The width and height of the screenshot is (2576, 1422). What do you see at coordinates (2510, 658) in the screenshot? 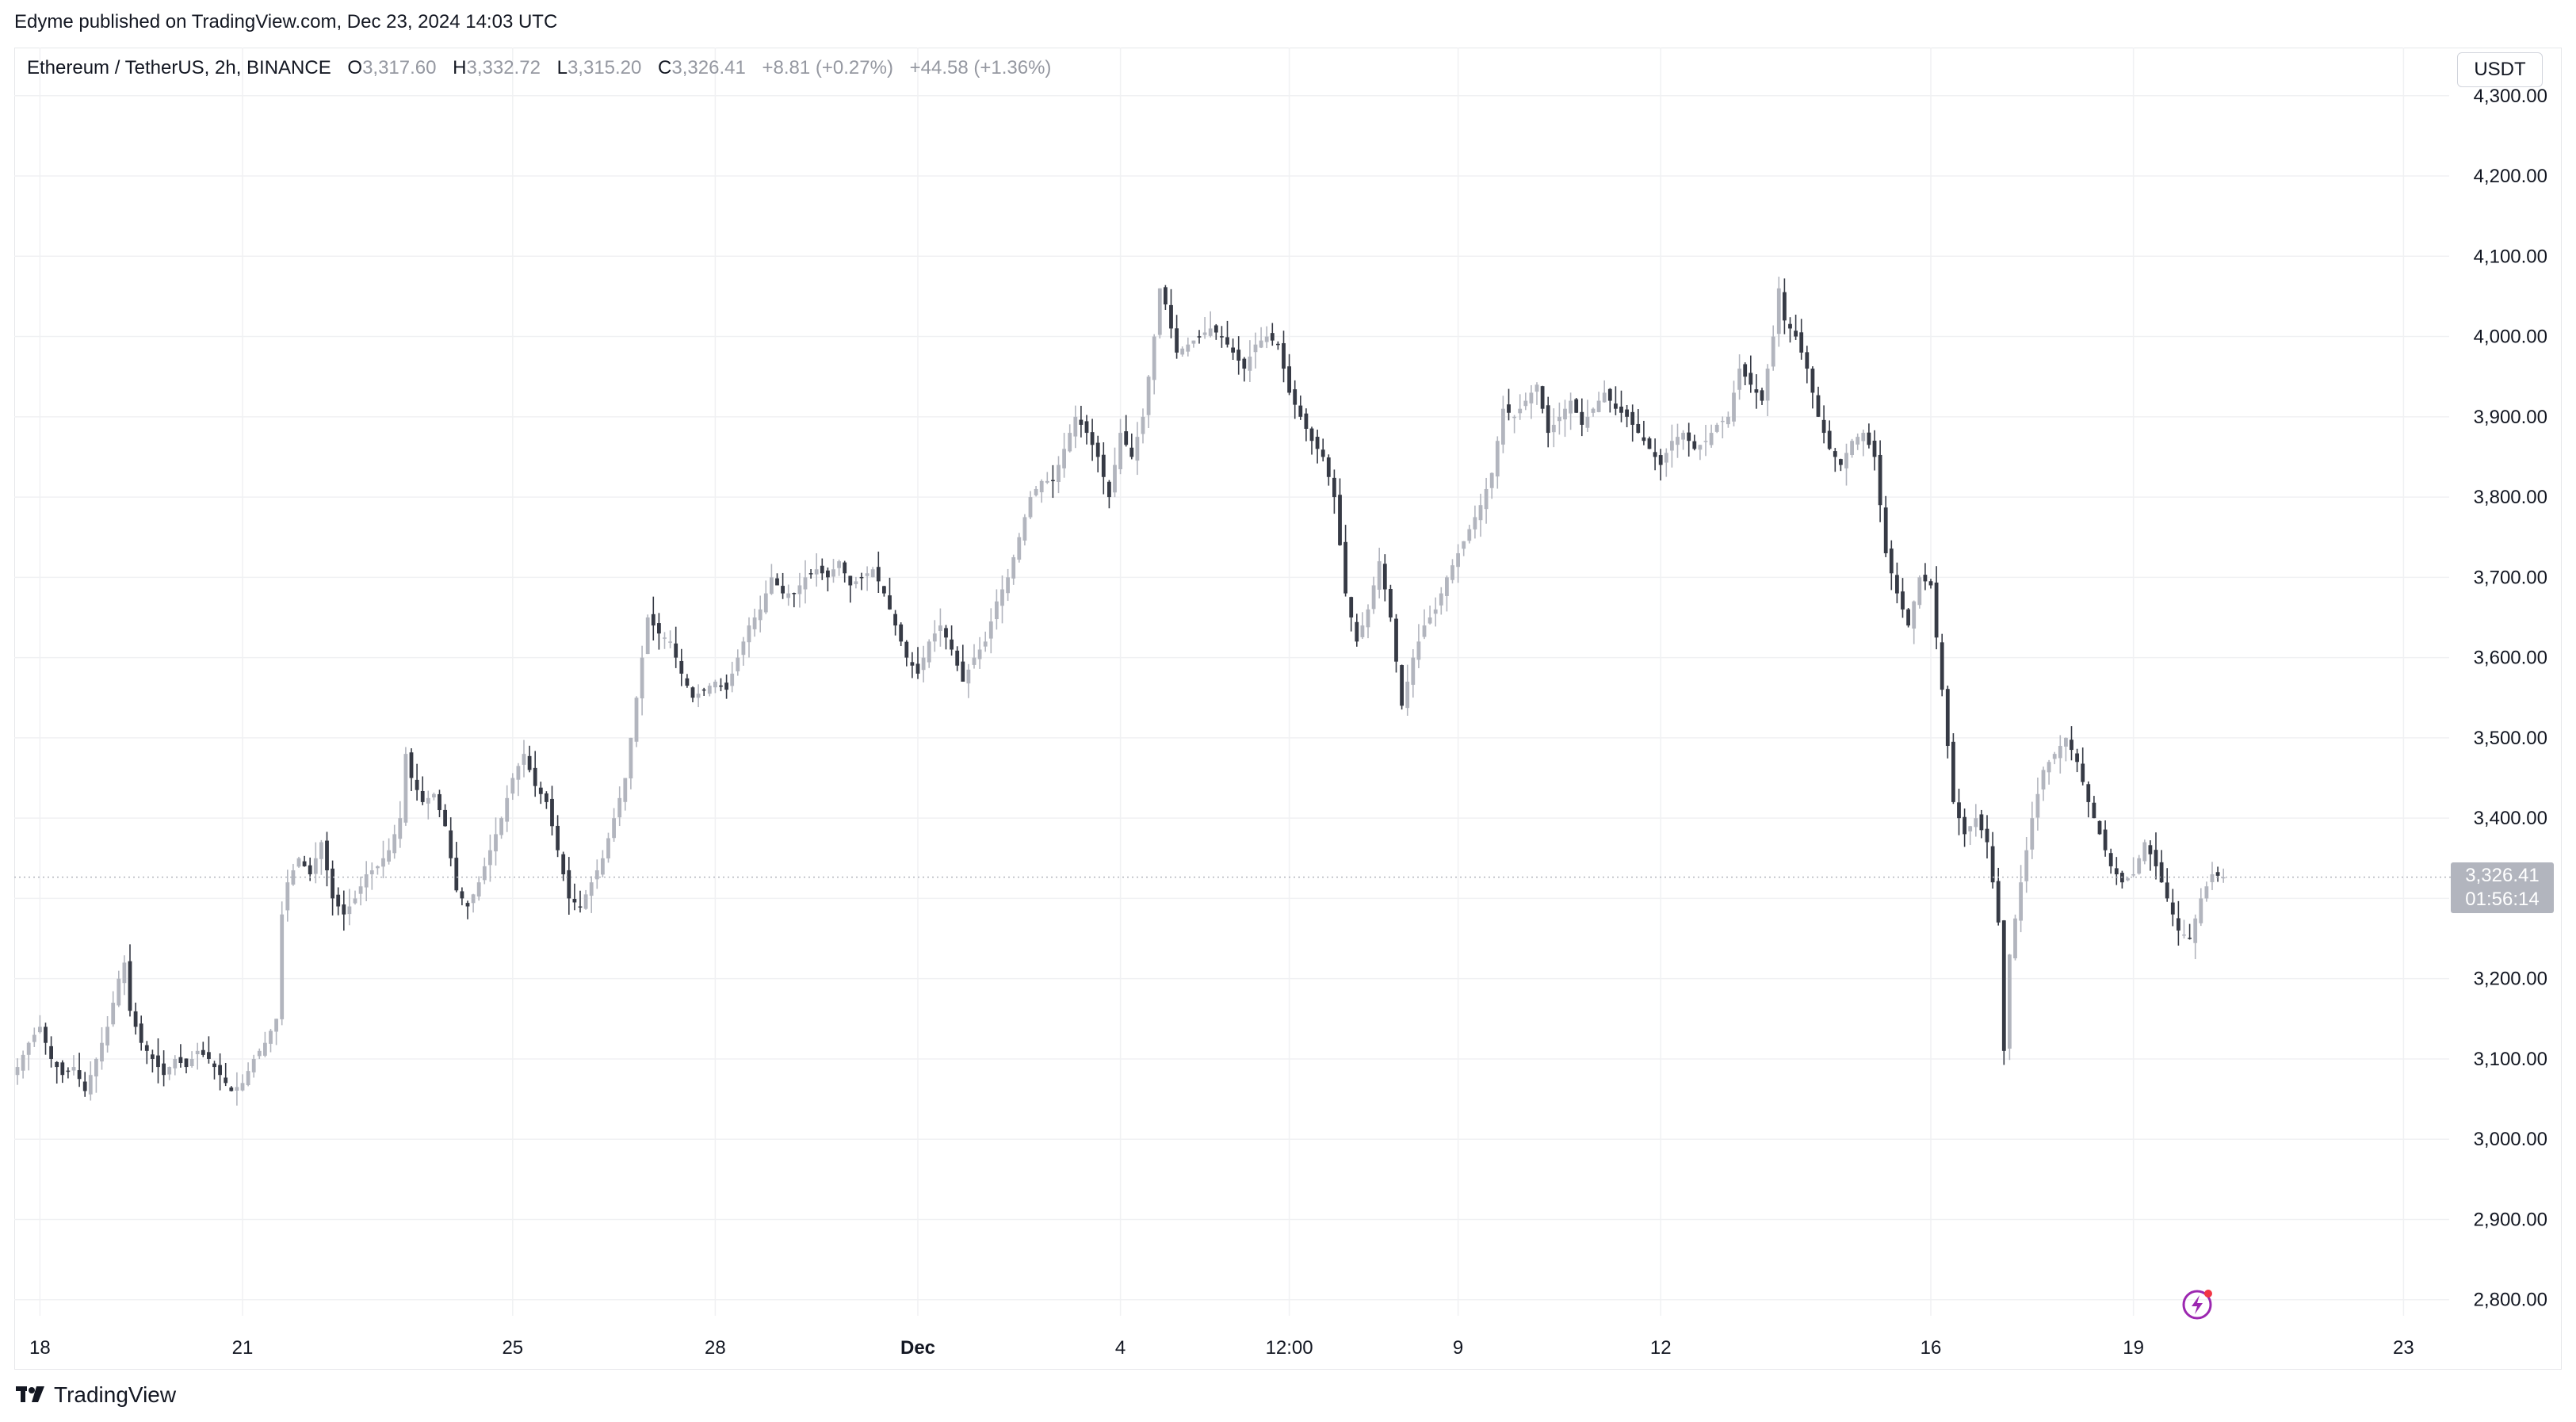
I see `y-tick-label: 3,600.00` at bounding box center [2510, 658].